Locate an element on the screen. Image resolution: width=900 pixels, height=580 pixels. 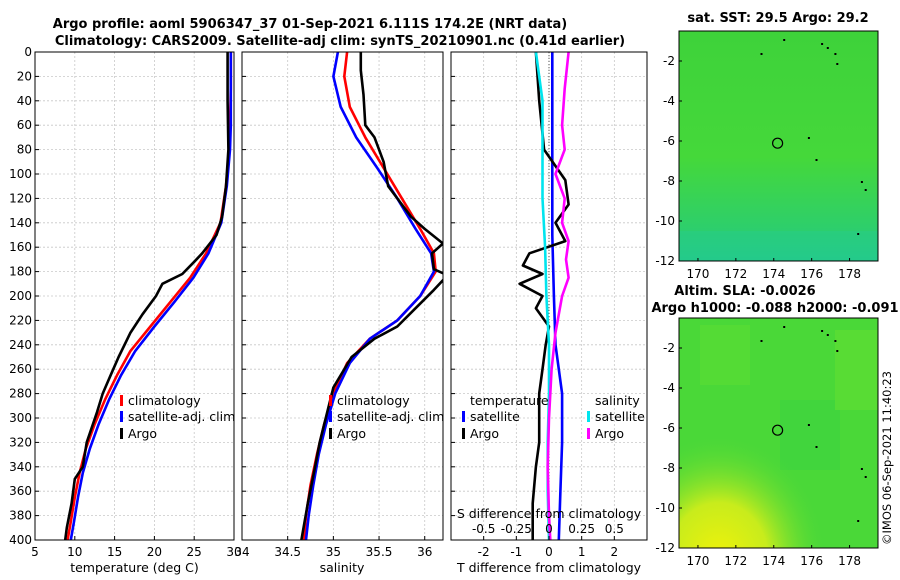
sst-map-xtick-label: 174 is located at coordinates (773, 274).